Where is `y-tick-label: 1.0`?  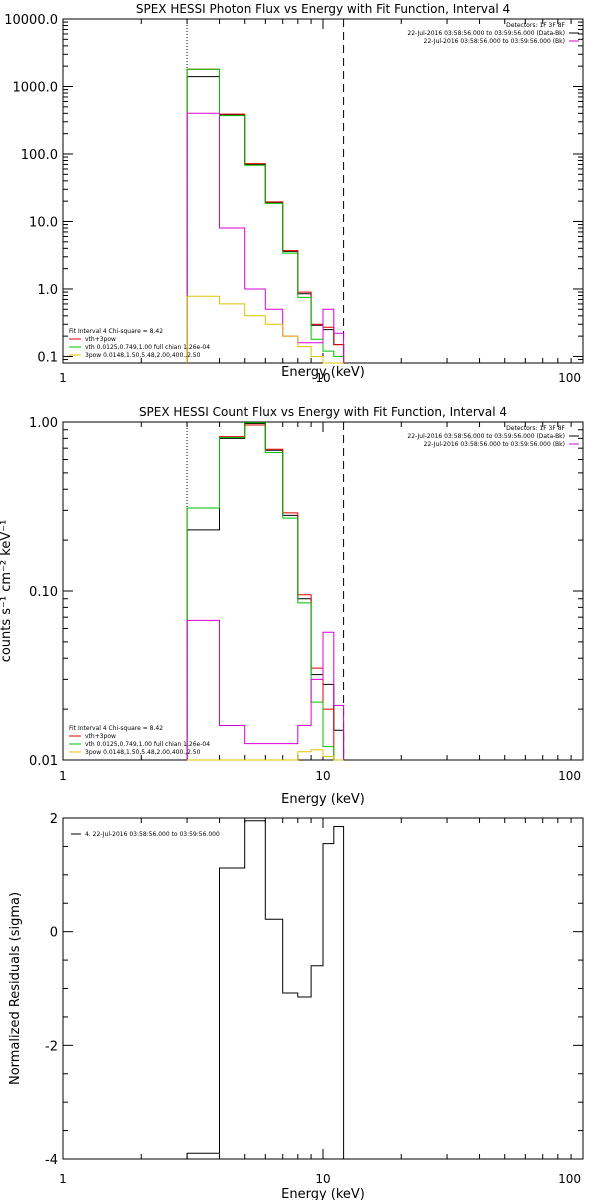
y-tick-label: 1.0 is located at coordinates (47, 290).